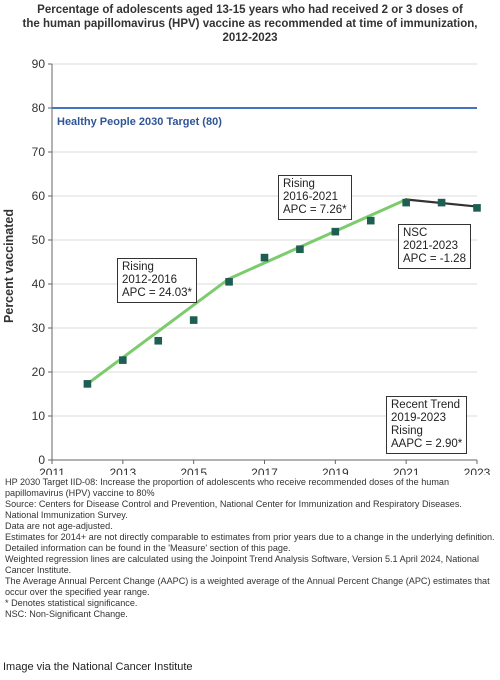 This screenshot has height=680, width=500. I want to click on footnote: Data are not age-adjusted., so click(59, 526).